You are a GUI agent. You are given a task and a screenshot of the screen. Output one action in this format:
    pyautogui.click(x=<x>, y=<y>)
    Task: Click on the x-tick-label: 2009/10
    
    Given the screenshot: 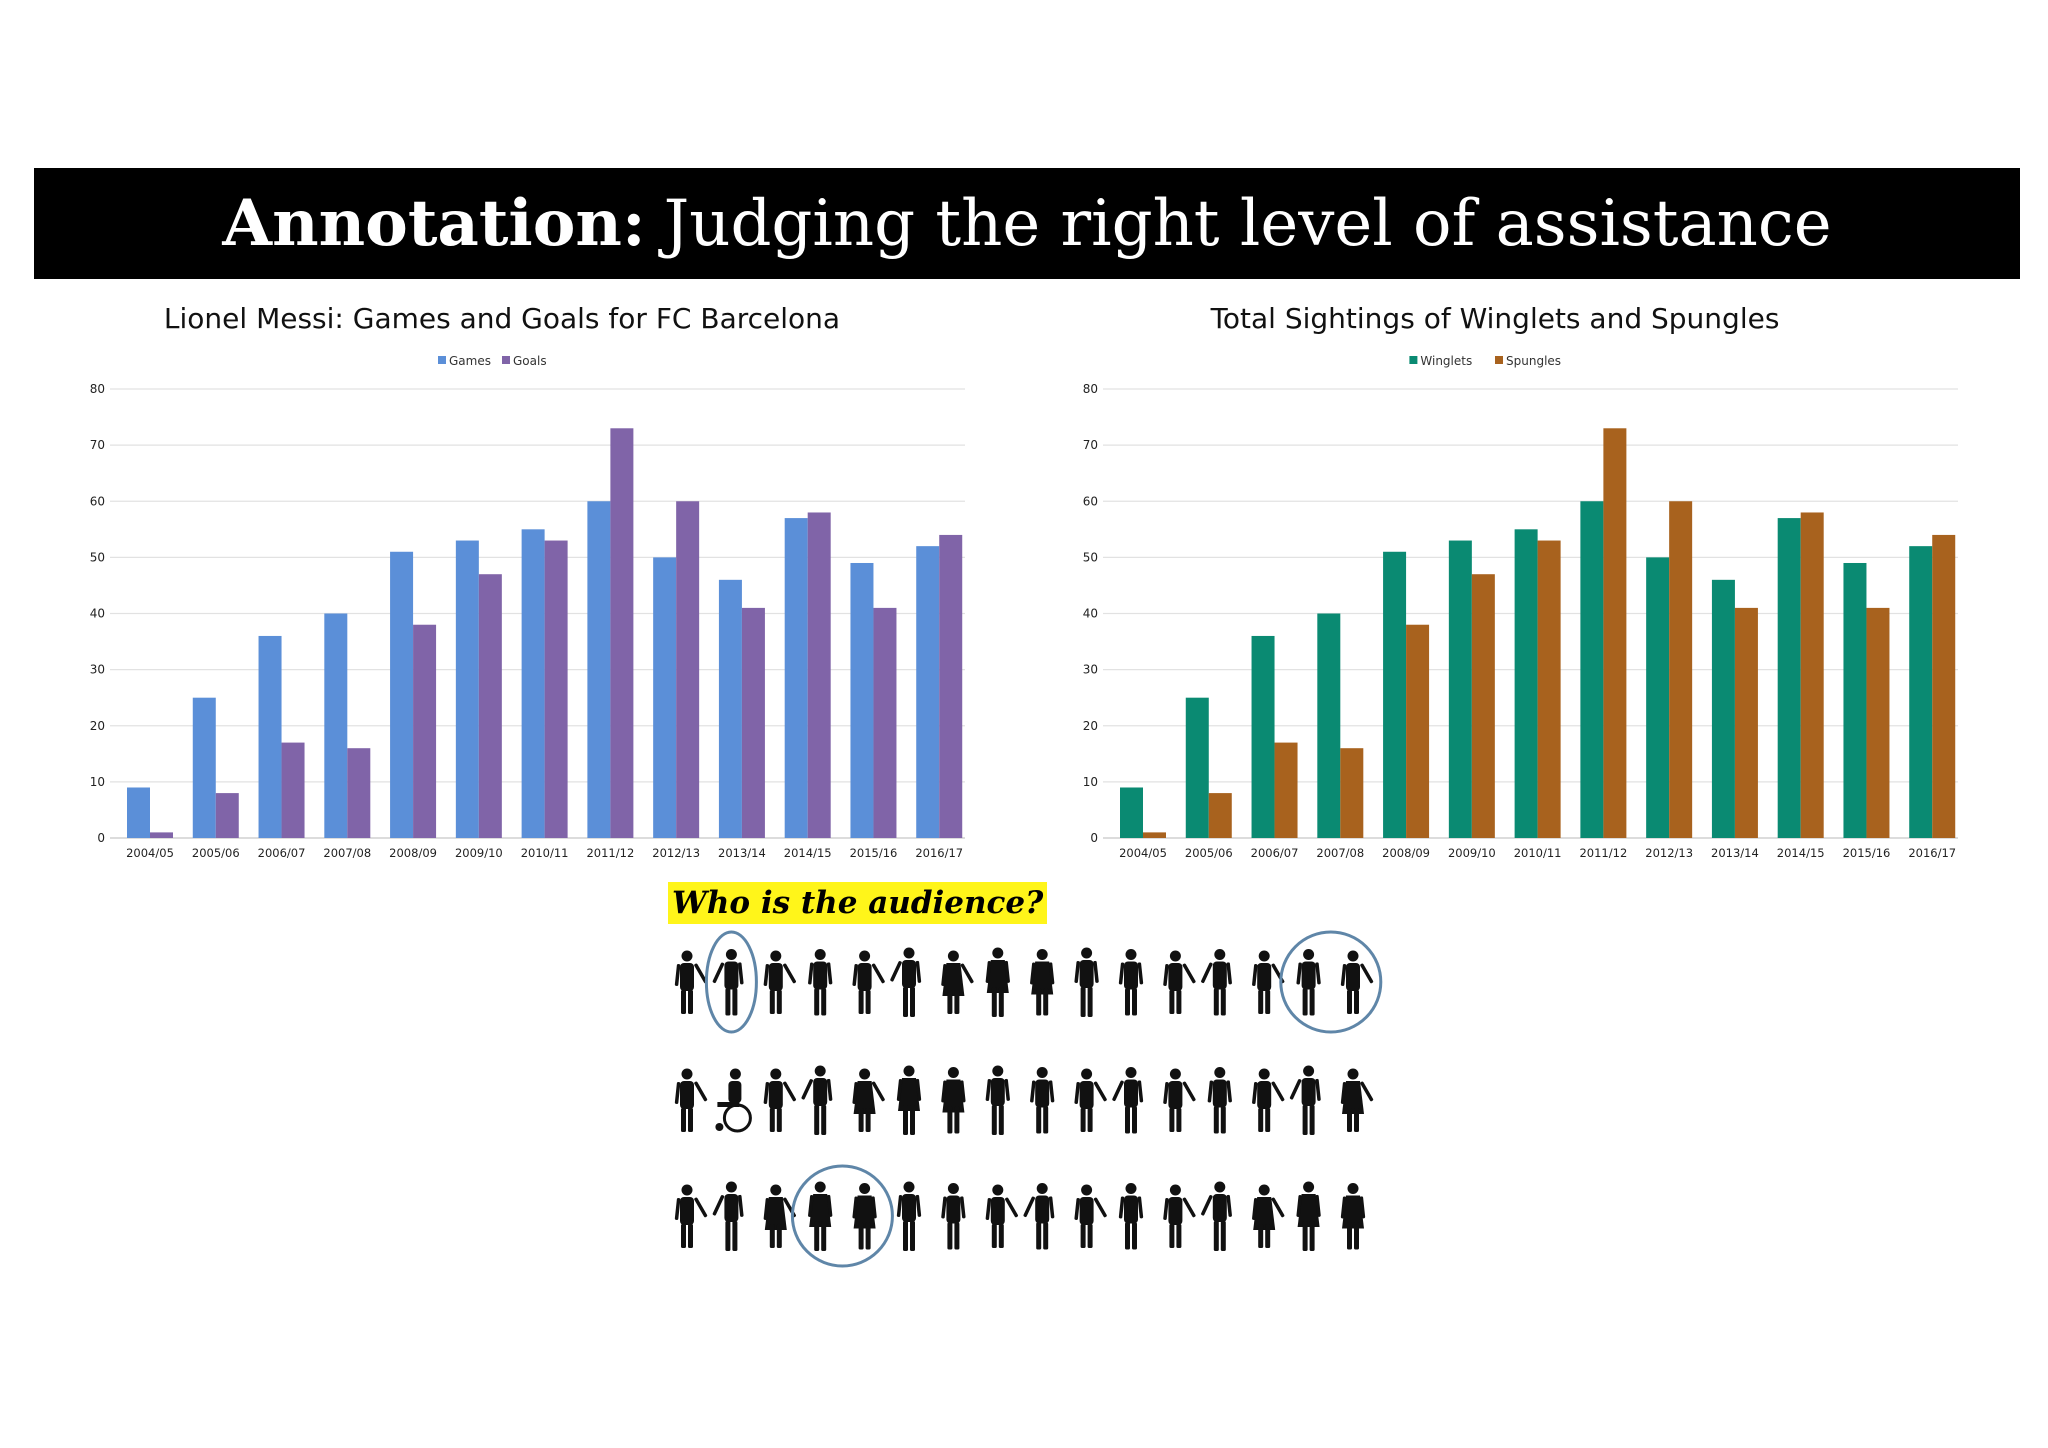 What is the action you would take?
    pyautogui.click(x=479, y=853)
    